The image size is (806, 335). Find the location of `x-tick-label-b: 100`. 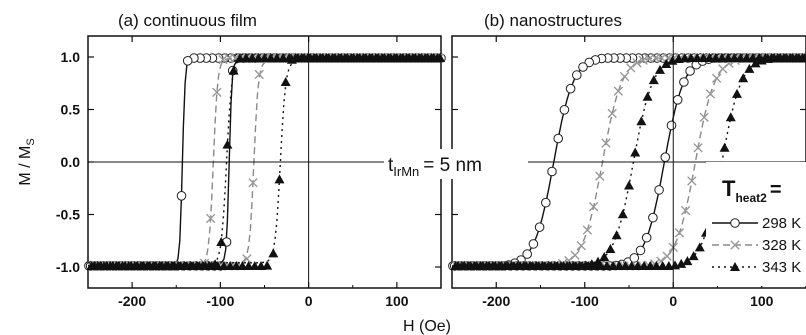

x-tick-label-b: 100 is located at coordinates (762, 301).